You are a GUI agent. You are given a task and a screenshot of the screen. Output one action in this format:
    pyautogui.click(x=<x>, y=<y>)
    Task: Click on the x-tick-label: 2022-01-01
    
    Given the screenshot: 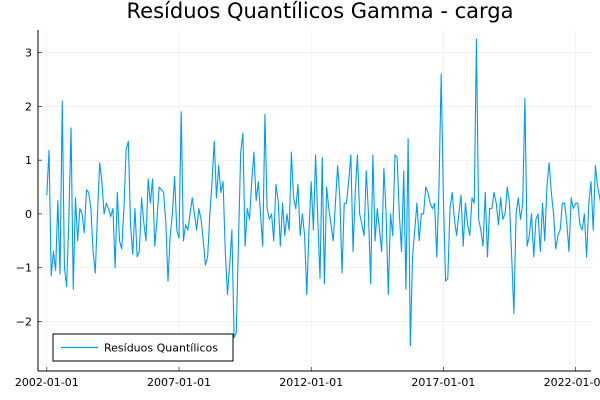 What is the action you would take?
    pyautogui.click(x=572, y=382)
    